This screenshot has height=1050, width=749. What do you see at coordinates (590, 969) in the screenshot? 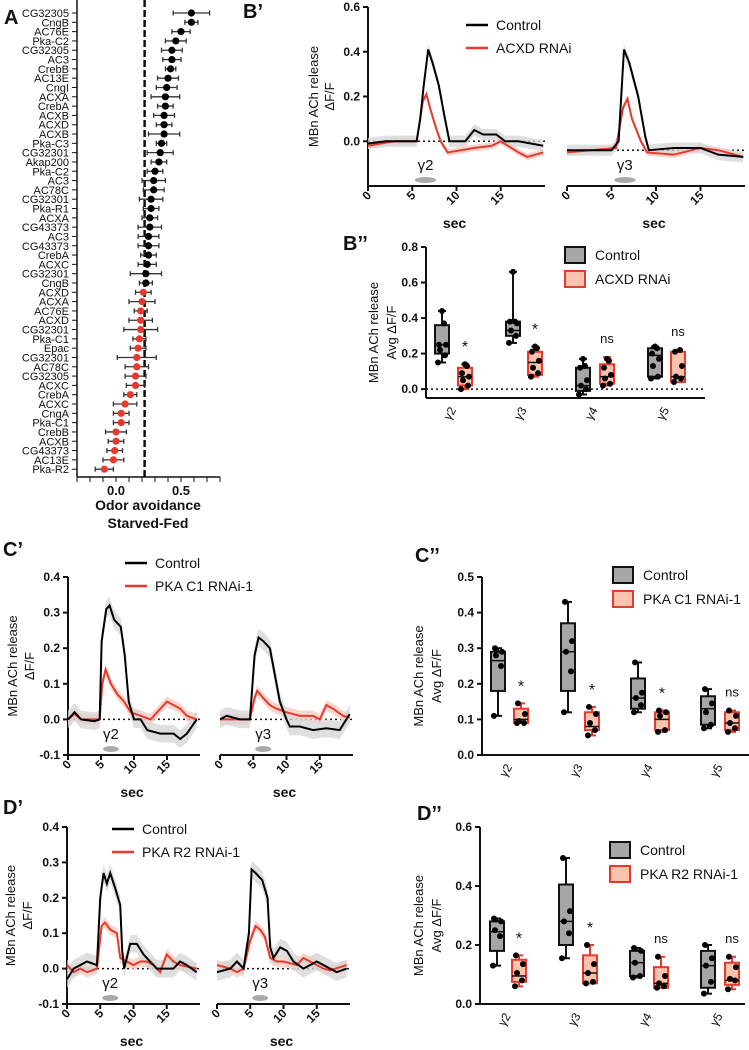
I see `rnai-box` at bounding box center [590, 969].